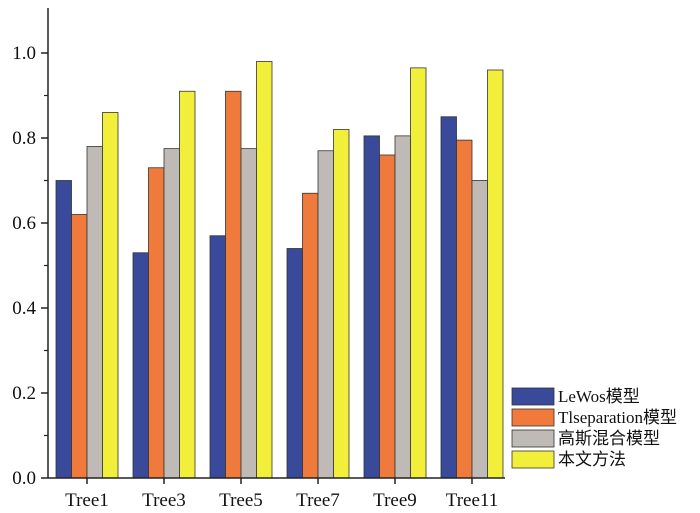  Describe the element at coordinates (24, 478) in the screenshot. I see `y-tick-label: 0.0` at that location.